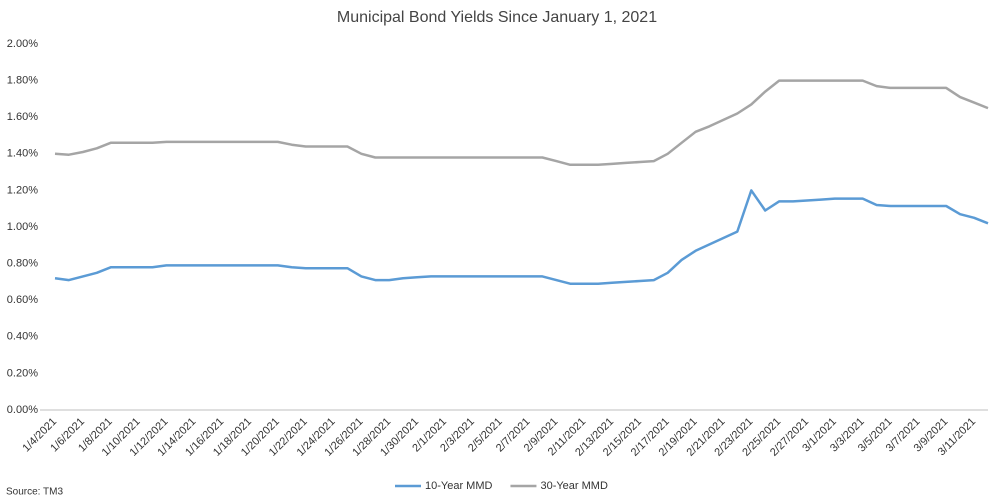  I want to click on source-note: Source: TM3, so click(34, 492).